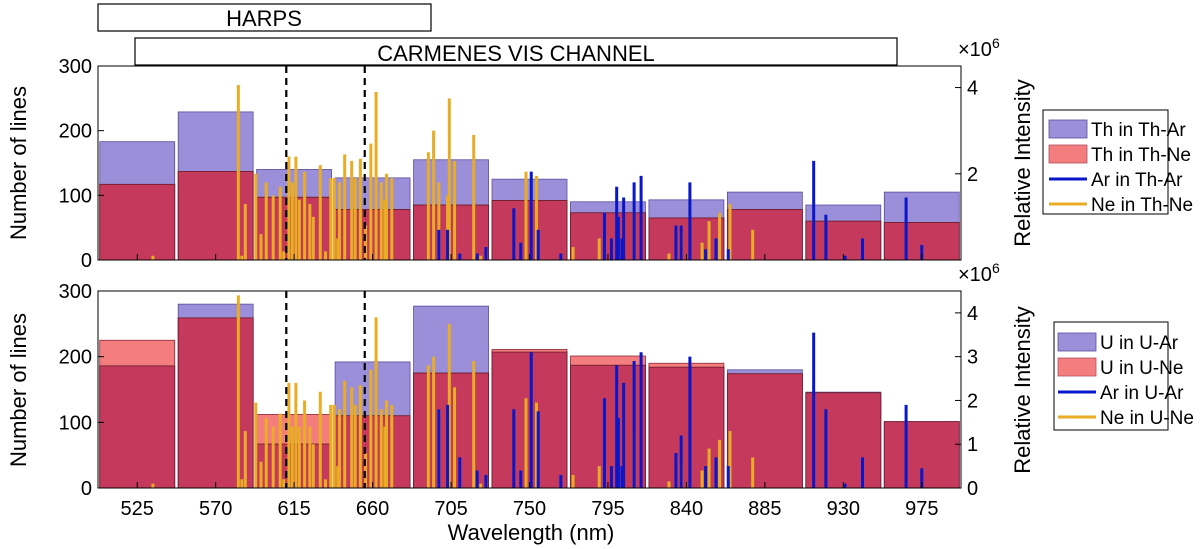  What do you see at coordinates (1139, 343) in the screenshot?
I see `bottom-legend-label-1: U in U-Ar` at bounding box center [1139, 343].